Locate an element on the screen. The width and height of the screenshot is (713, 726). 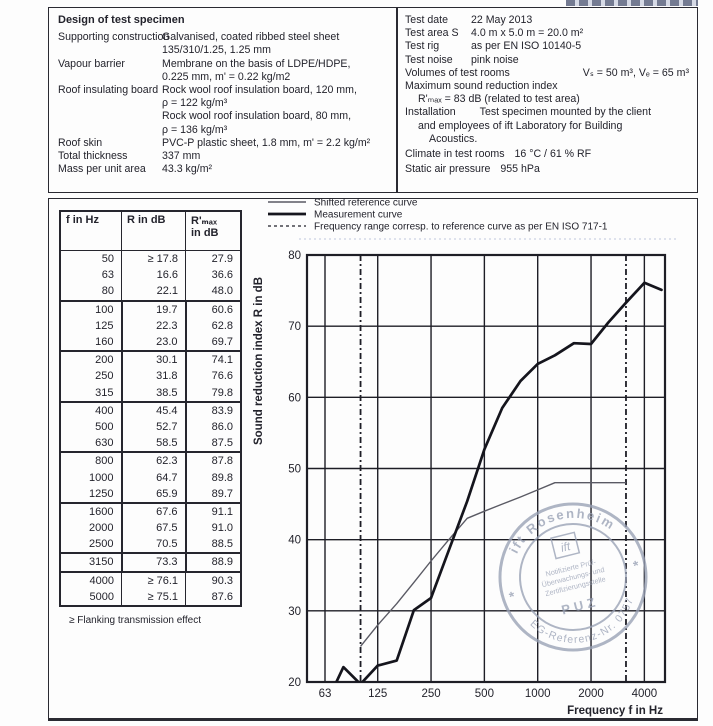
table-row: 2000 67.5 91.0 is located at coordinates (150, 528).